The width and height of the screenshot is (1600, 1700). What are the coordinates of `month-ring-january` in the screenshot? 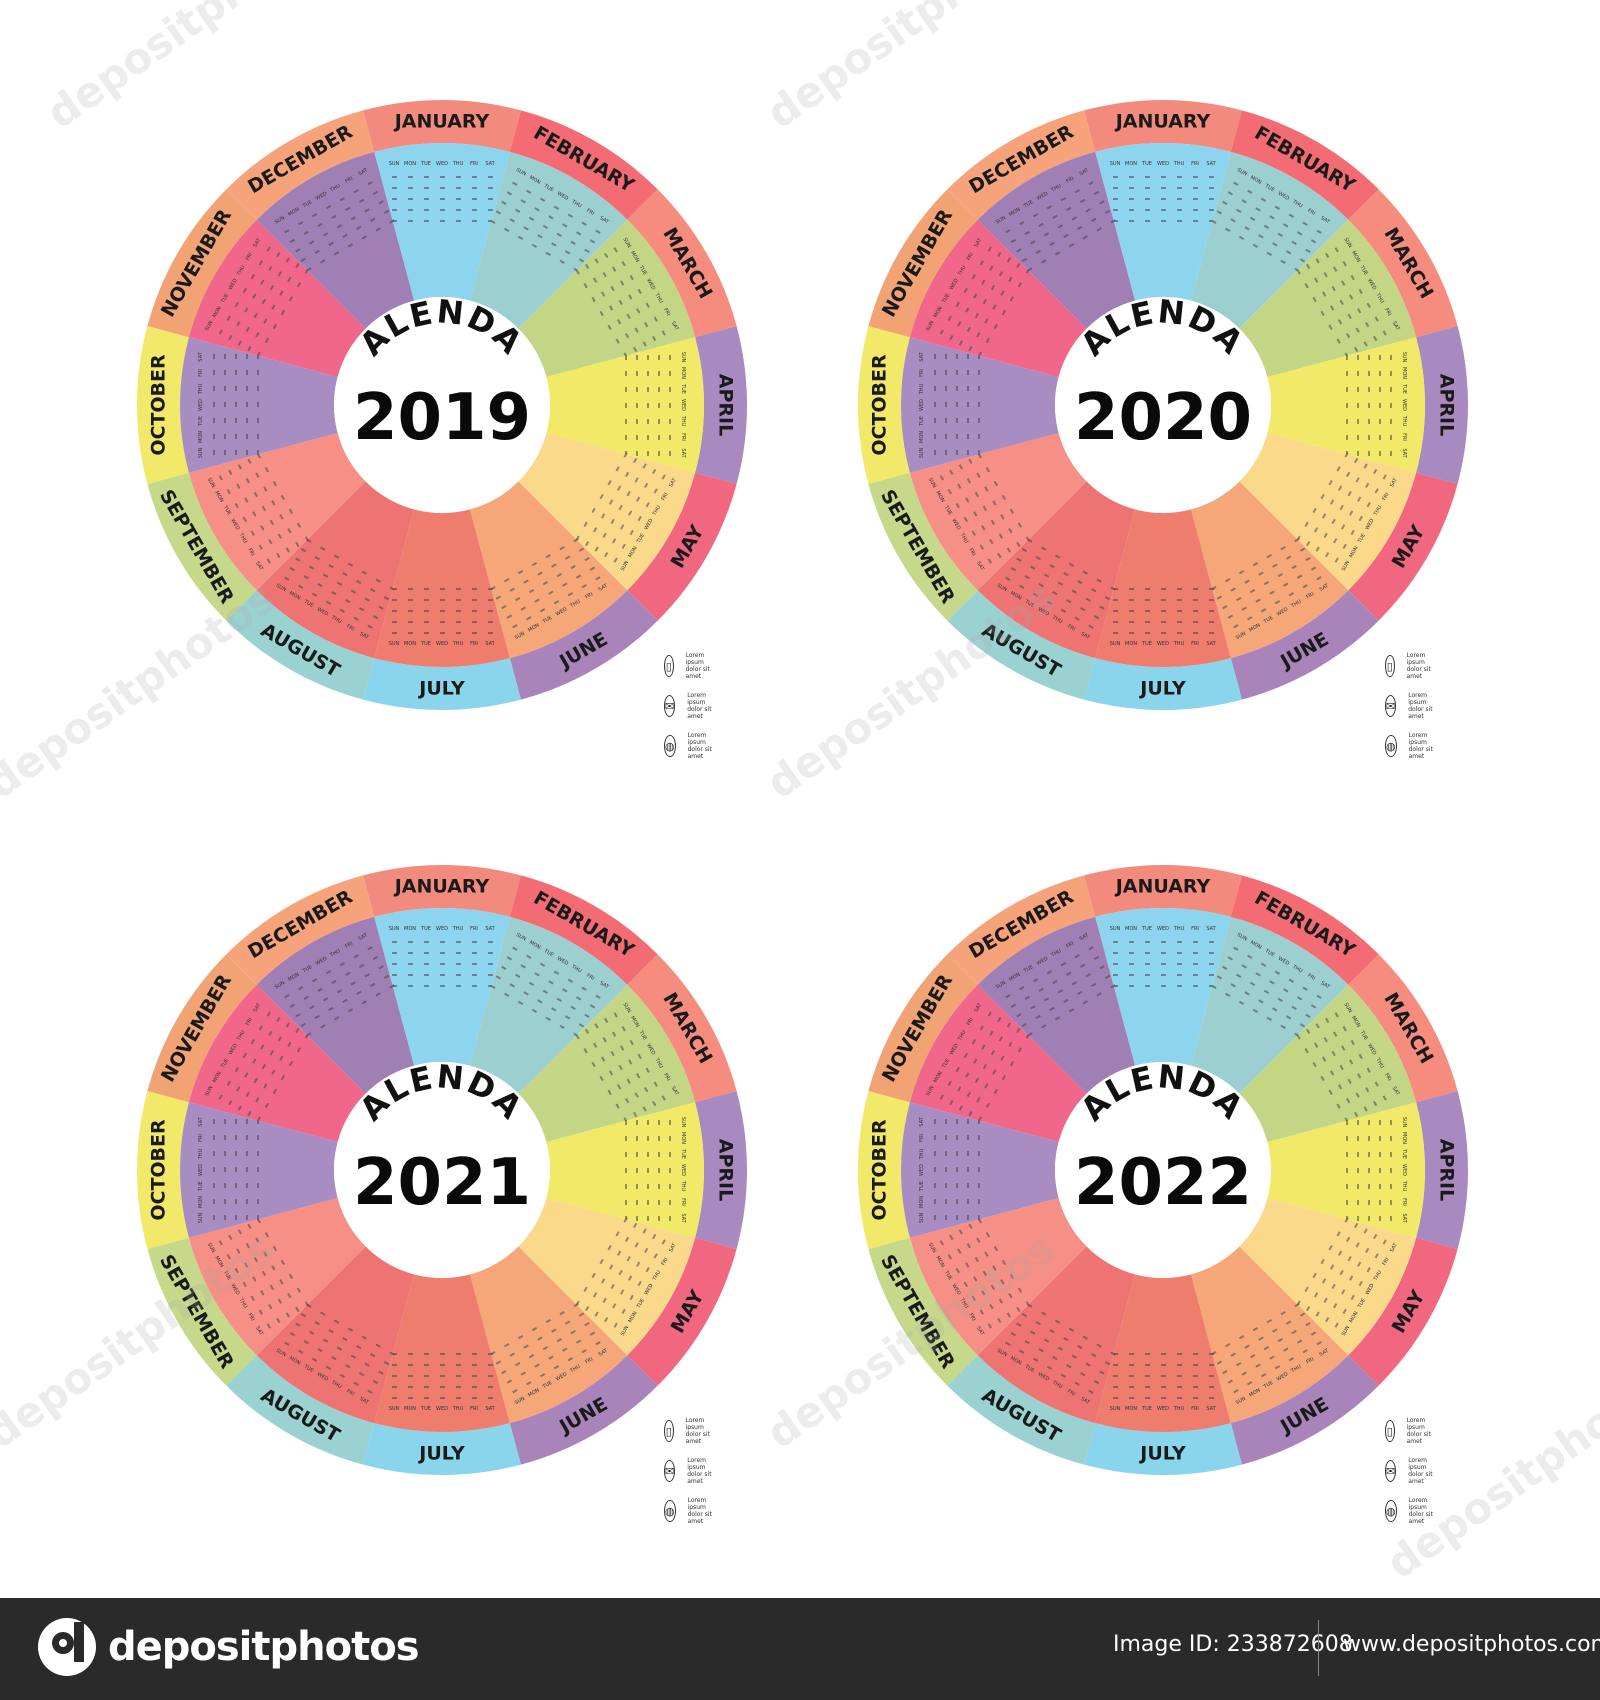 It's located at (1163, 126).